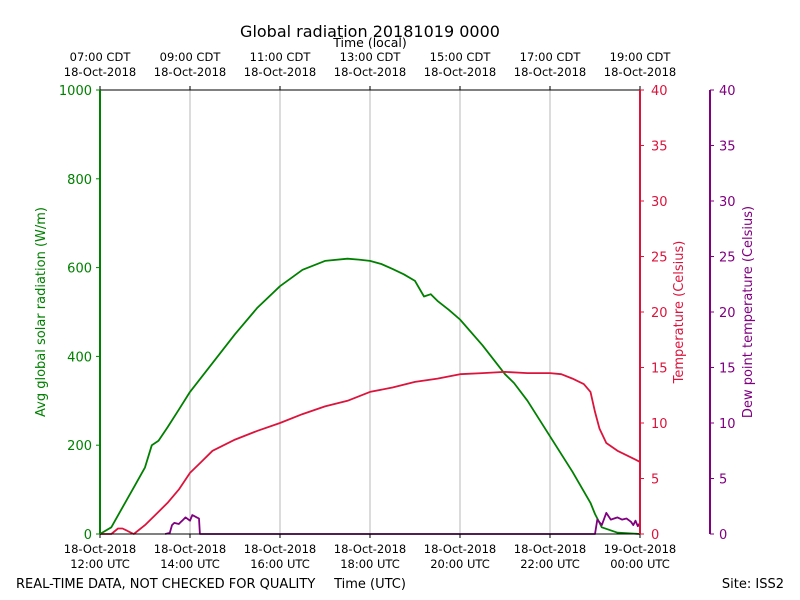 Image resolution: width=800 pixels, height=600 pixels. Describe the element at coordinates (723, 480) in the screenshot. I see `dewpoint-tick-label: 5` at that location.